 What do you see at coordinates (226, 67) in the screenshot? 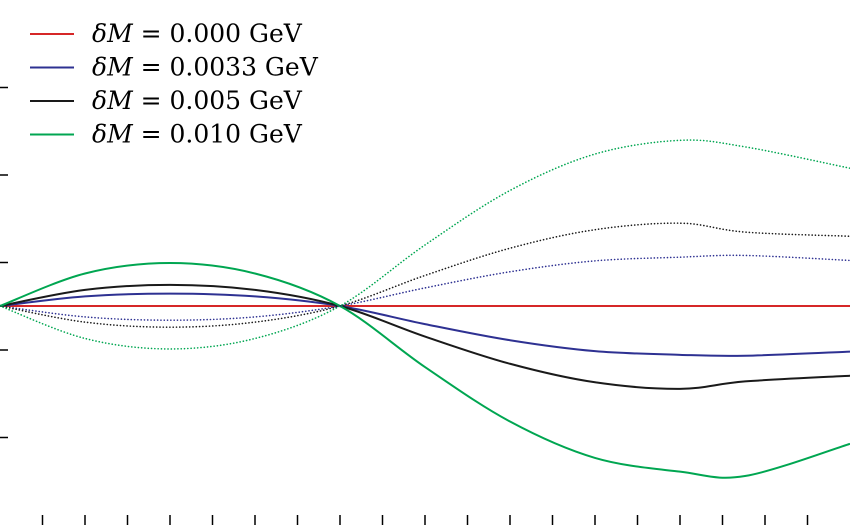
I see `legend-label-rest: = 0.0033 GeV` at bounding box center [226, 67].